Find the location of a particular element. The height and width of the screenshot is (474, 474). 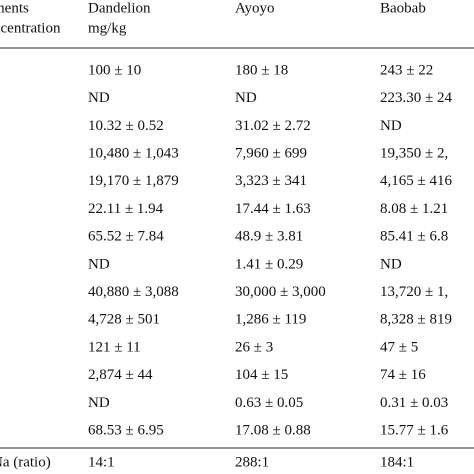

table-cell: 10.32 ± 0.52 is located at coordinates (126, 126).